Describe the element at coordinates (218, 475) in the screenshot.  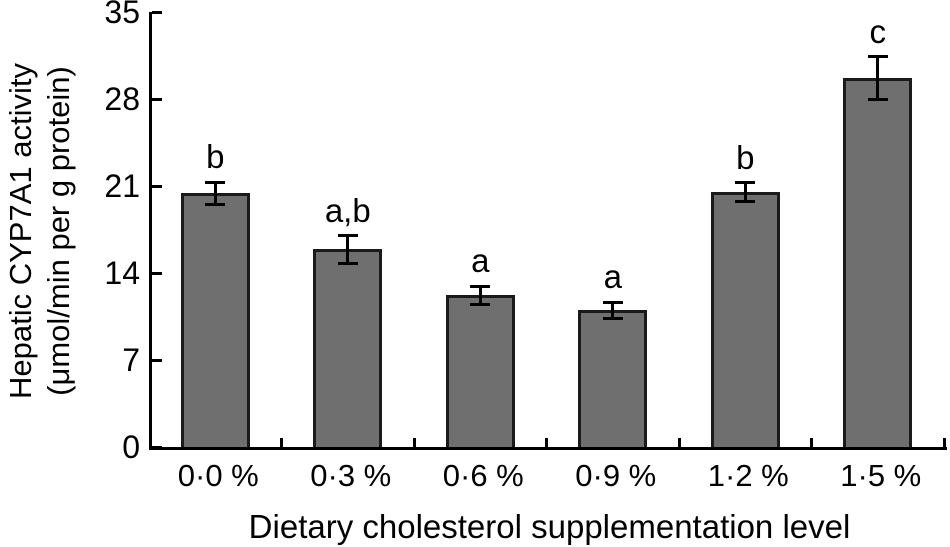
I see `x-tick-label: 0·0 %` at that location.